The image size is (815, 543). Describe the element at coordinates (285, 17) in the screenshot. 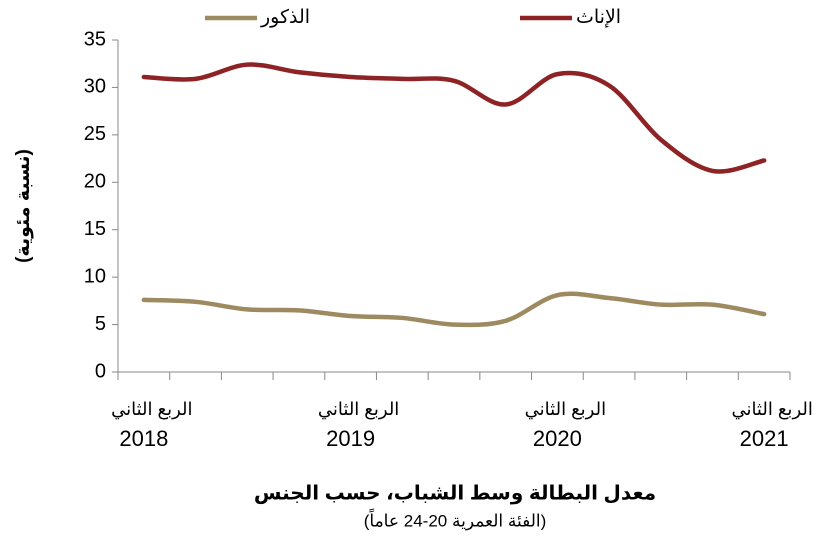

I see `legend-label: الذكور` at that location.